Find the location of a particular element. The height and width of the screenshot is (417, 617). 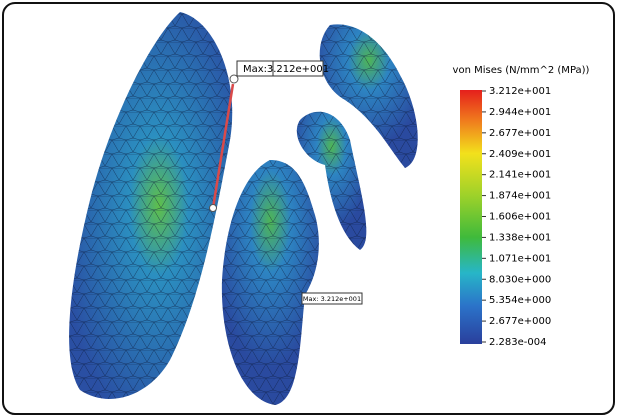

legend-label: 2.944e+001 is located at coordinates (520, 112).